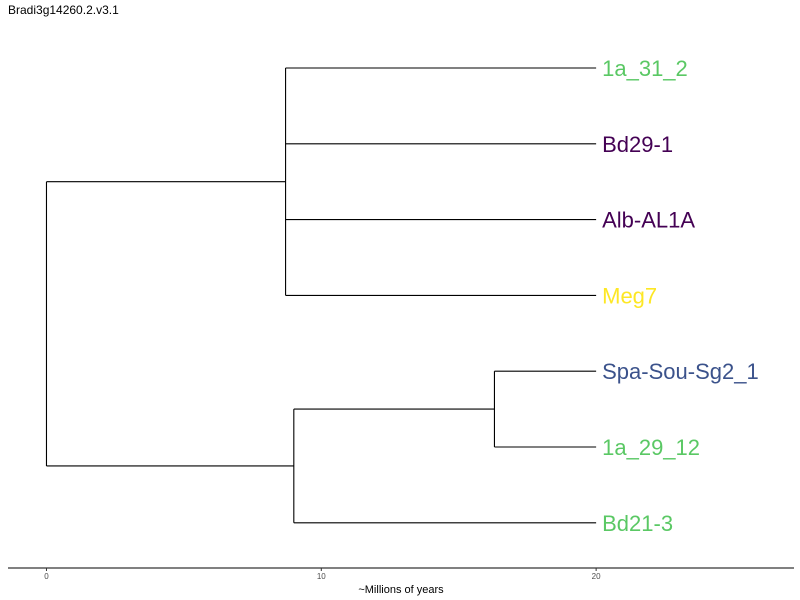 This screenshot has height=600, width=800. What do you see at coordinates (680, 371) in the screenshot?
I see `tip-label: Spa-Sou-Sg2_1` at bounding box center [680, 371].